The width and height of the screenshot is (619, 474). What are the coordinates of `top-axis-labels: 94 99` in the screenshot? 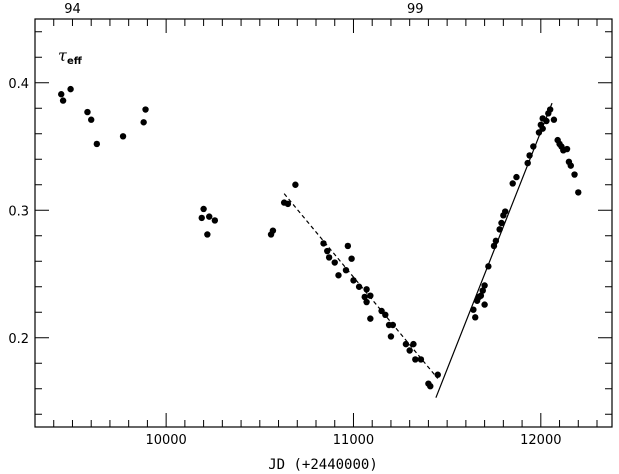 It's located at (243, 9).